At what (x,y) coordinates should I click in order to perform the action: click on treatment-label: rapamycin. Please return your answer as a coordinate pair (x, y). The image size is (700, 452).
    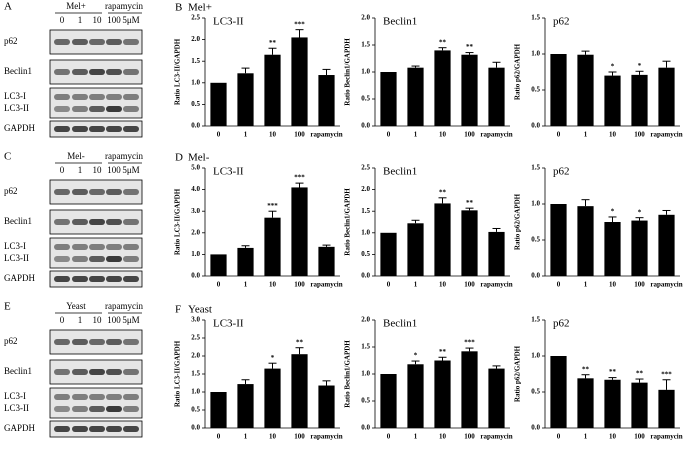
    Looking at the image, I should click on (124, 6).